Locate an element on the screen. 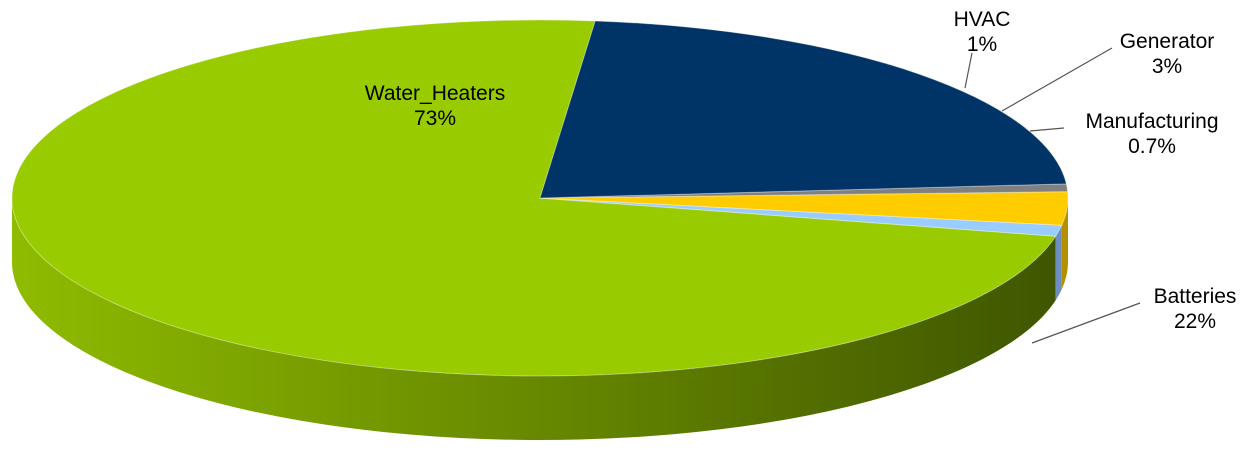 Image resolution: width=1256 pixels, height=459 pixels. category-label-manufacturing: Manufacturing is located at coordinates (1151, 121).